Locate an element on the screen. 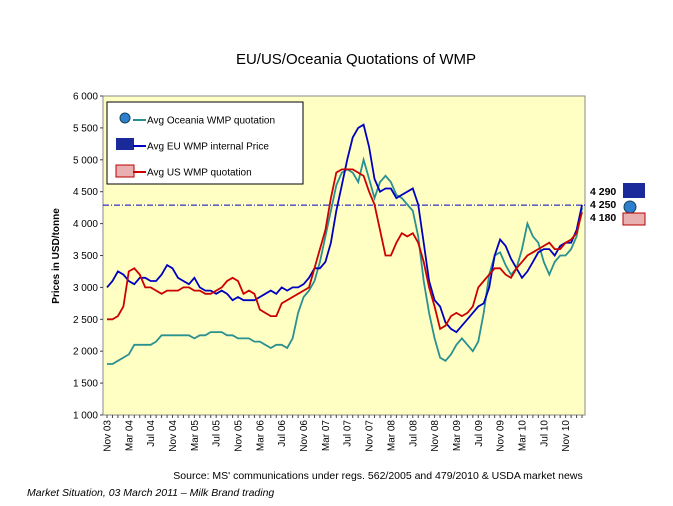 The image size is (673, 506). legend-label: Avg US WMP quotation is located at coordinates (199, 173).